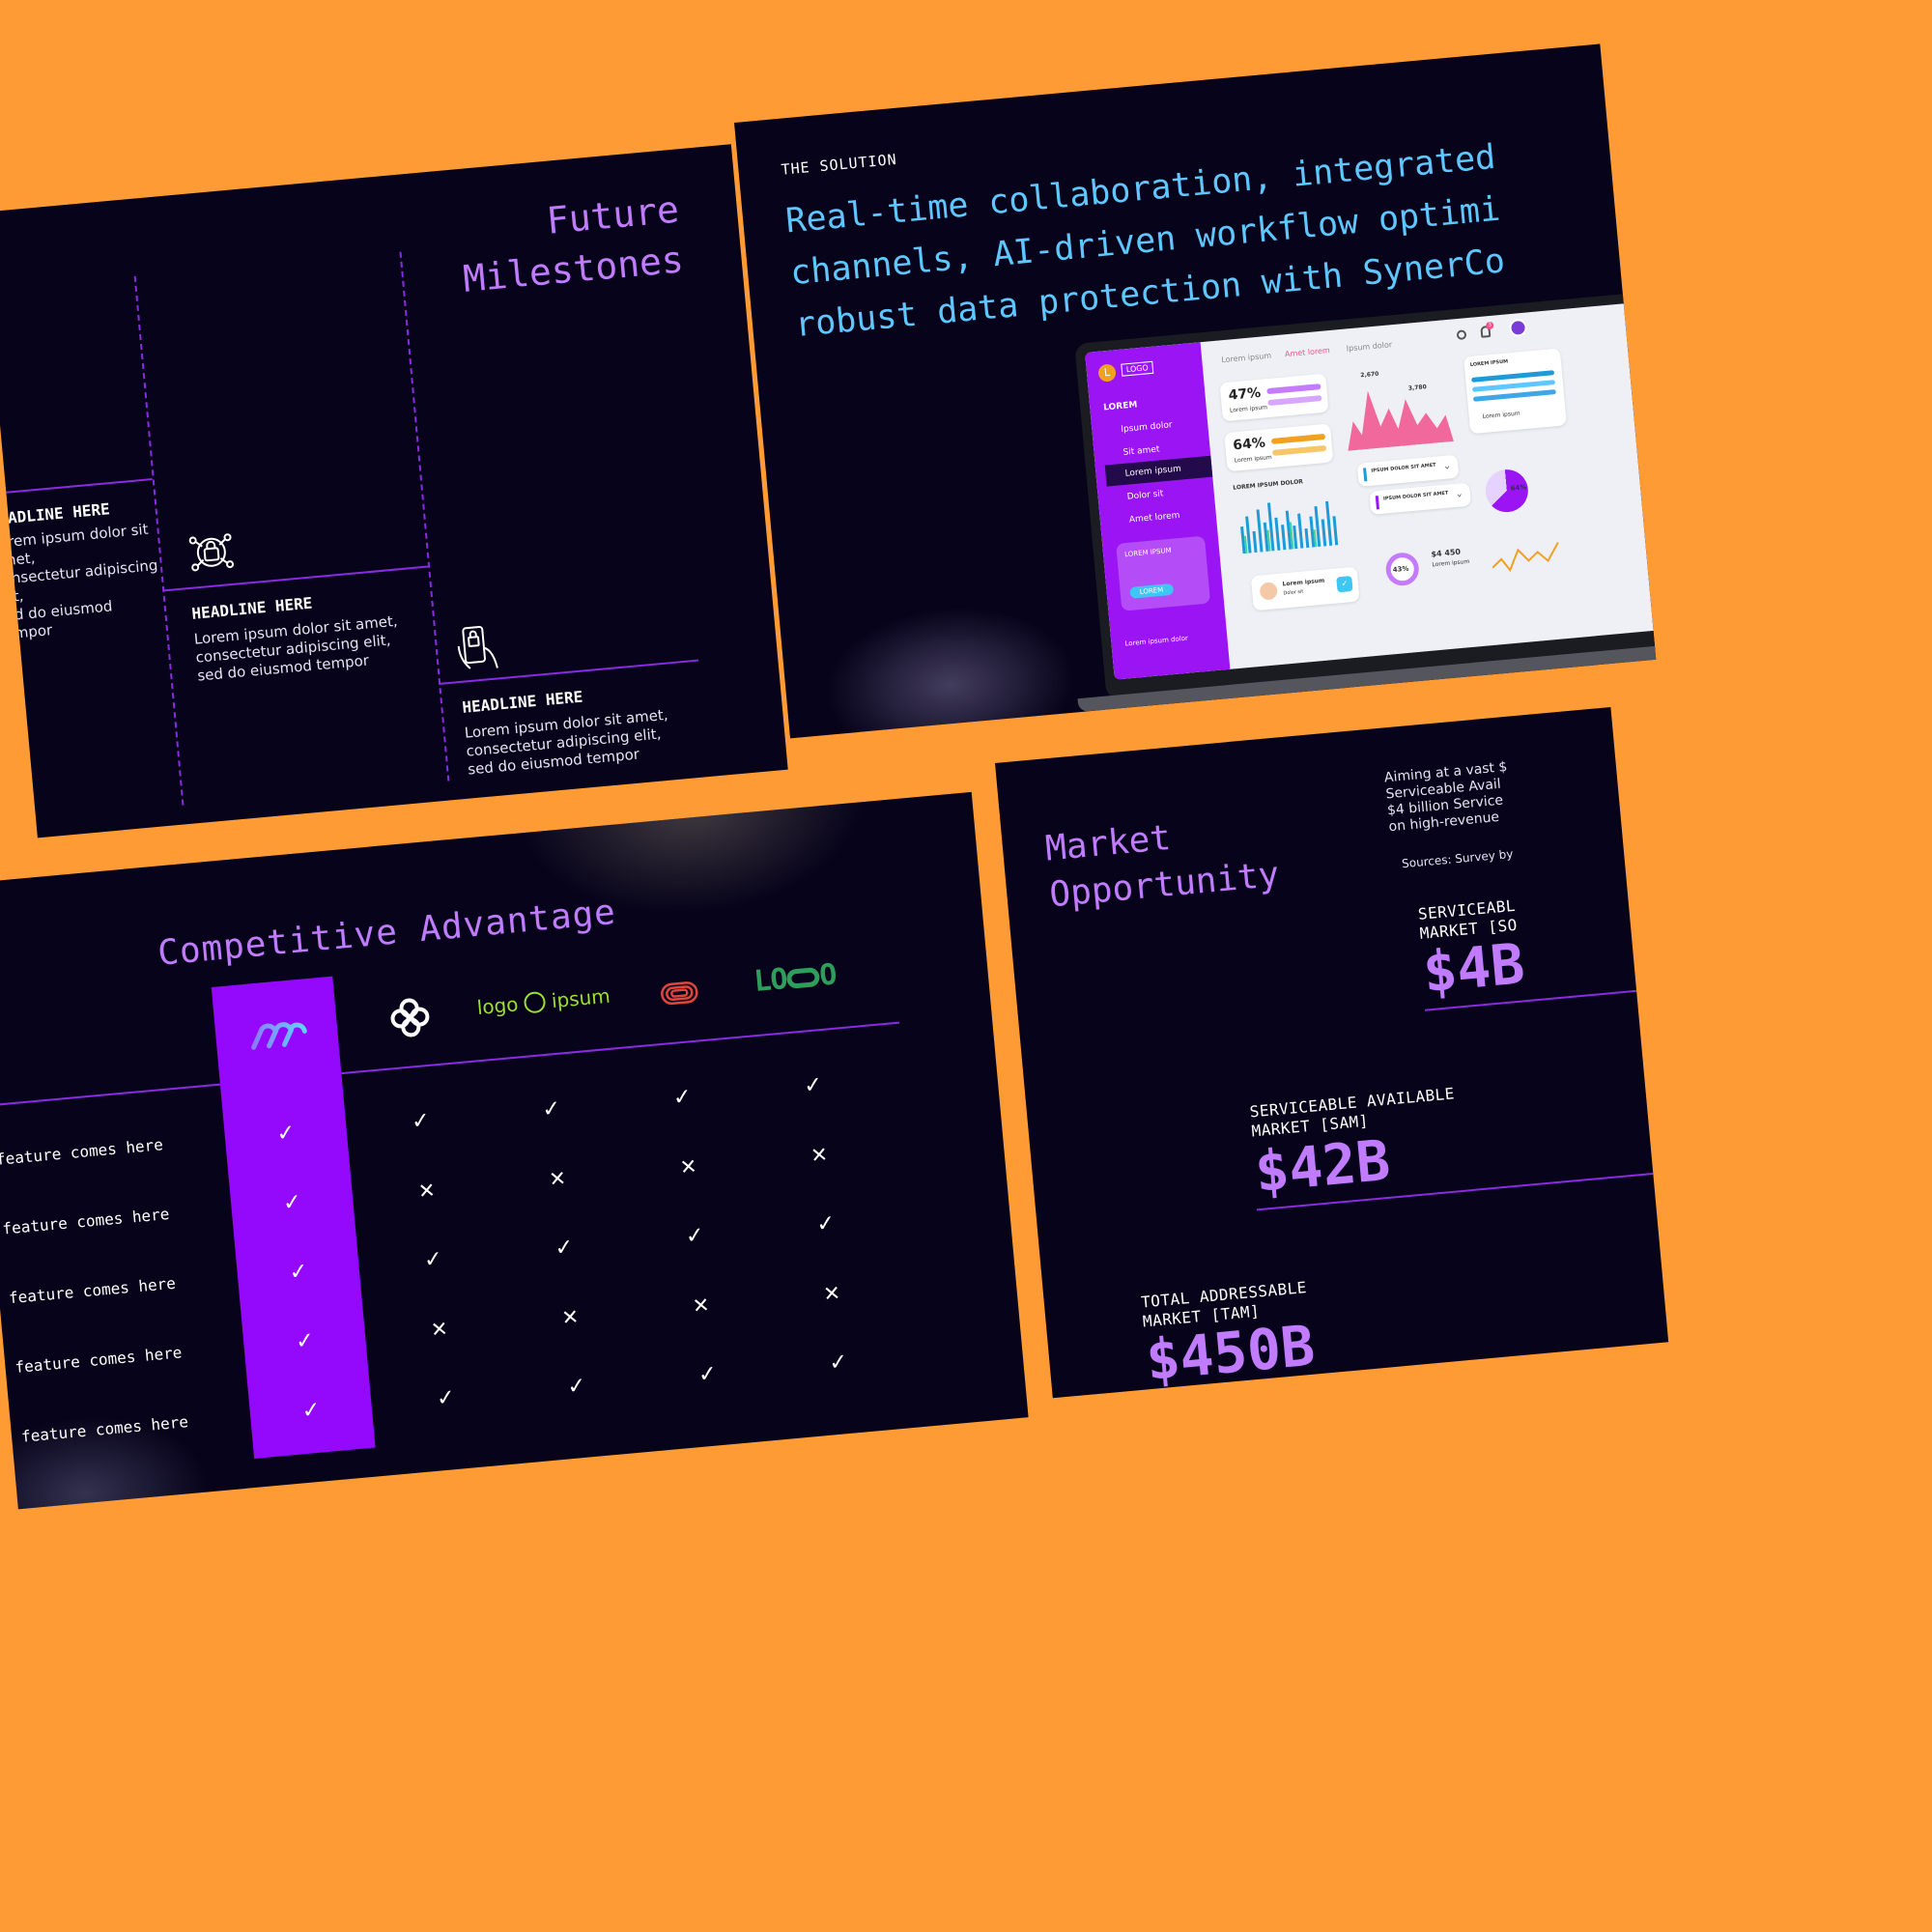  Describe the element at coordinates (1163, 573) in the screenshot. I see `promo-card: LOREM IPSUM LOREM` at that location.